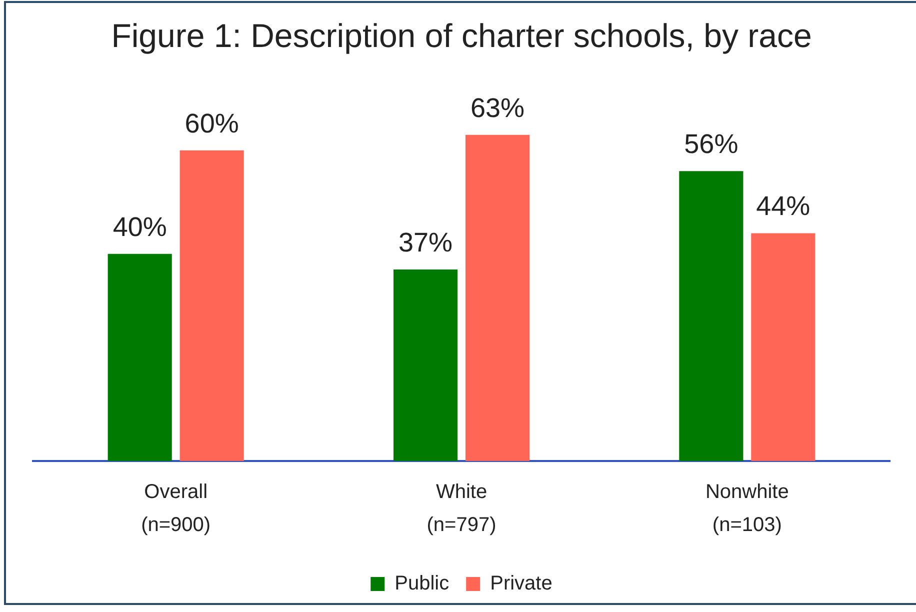  Describe the element at coordinates (461, 35) in the screenshot. I see `chart-title: Figure 1: Description of charter schools, by race` at that location.